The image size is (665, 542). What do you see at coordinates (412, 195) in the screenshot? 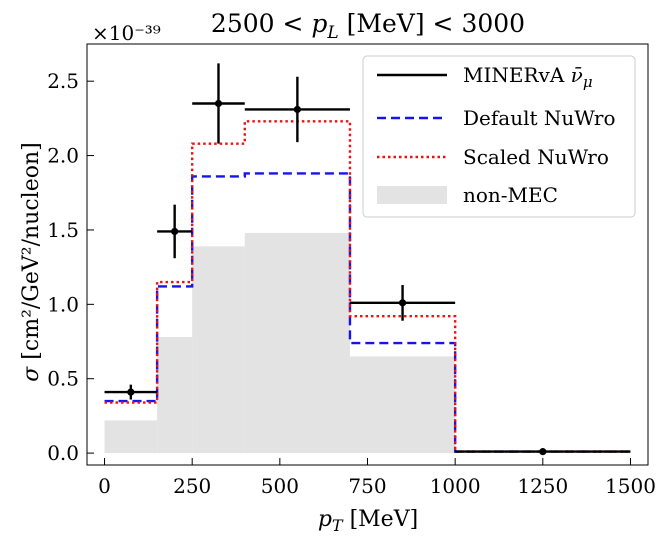
I see `legend-swatch-non-mec` at bounding box center [412, 195].